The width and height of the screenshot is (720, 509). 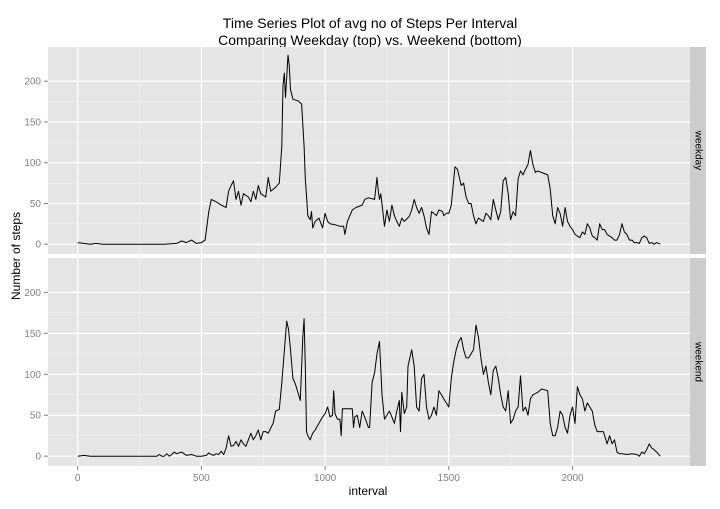 What do you see at coordinates (368, 491) in the screenshot?
I see `x-axis-label: interval` at bounding box center [368, 491].